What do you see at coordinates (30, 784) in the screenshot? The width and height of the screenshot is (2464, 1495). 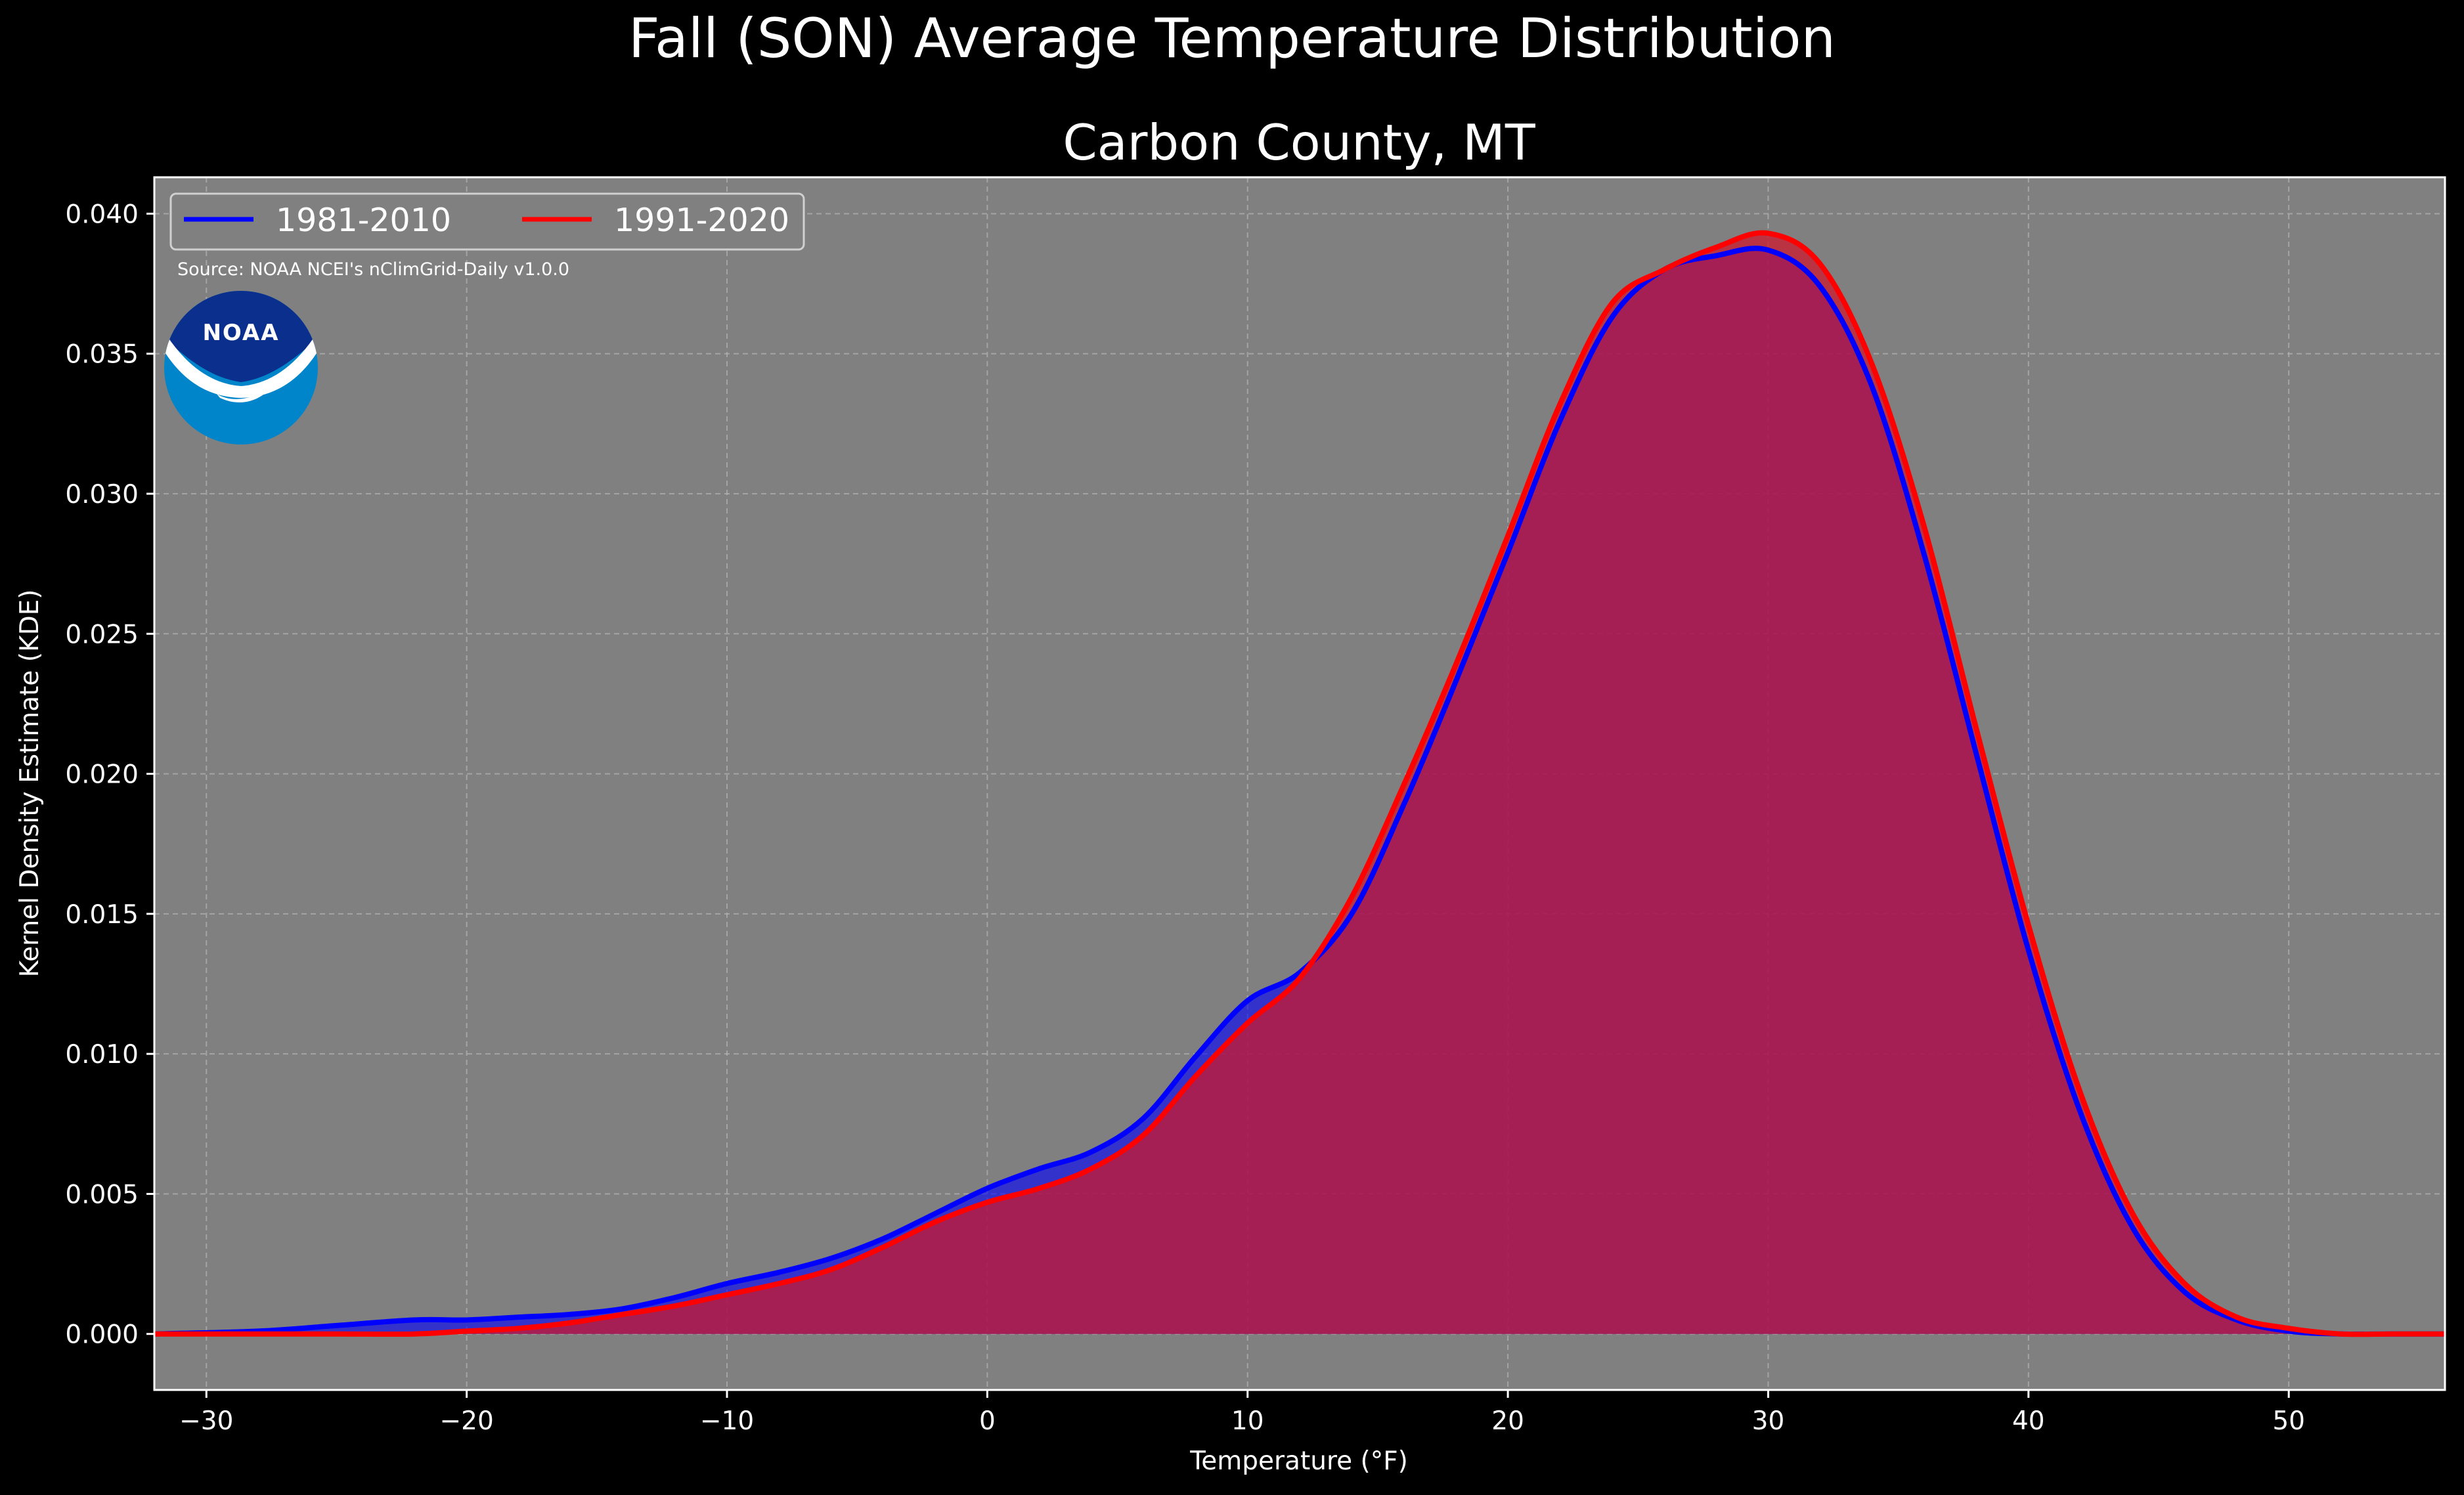 I see `y-axis-label: Kernel Density Estimate (KDE)` at bounding box center [30, 784].